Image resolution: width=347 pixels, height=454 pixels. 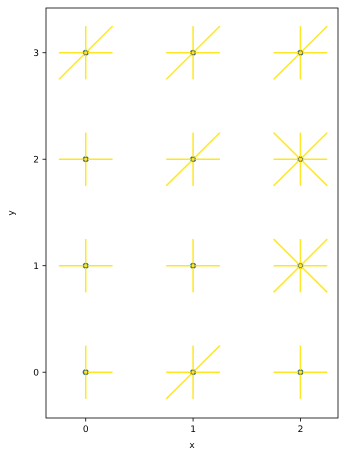 What do you see at coordinates (12, 213) in the screenshot?
I see `y-axis-title: y` at bounding box center [12, 213].